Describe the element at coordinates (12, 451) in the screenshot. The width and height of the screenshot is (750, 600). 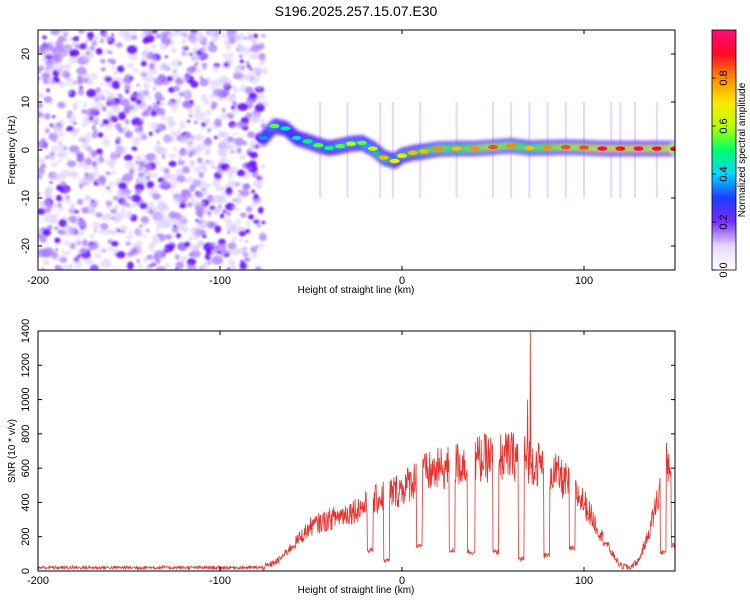
I see `snr-y-label: SNR (10 * v/v)` at that location.